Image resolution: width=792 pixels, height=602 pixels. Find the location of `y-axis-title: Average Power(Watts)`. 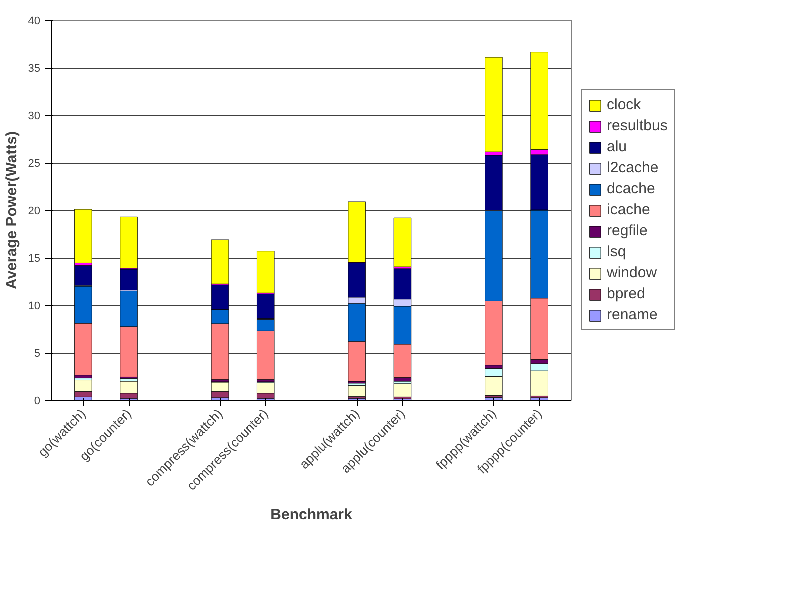

y-axis-title: Average Power(Watts) is located at coordinates (11, 210).